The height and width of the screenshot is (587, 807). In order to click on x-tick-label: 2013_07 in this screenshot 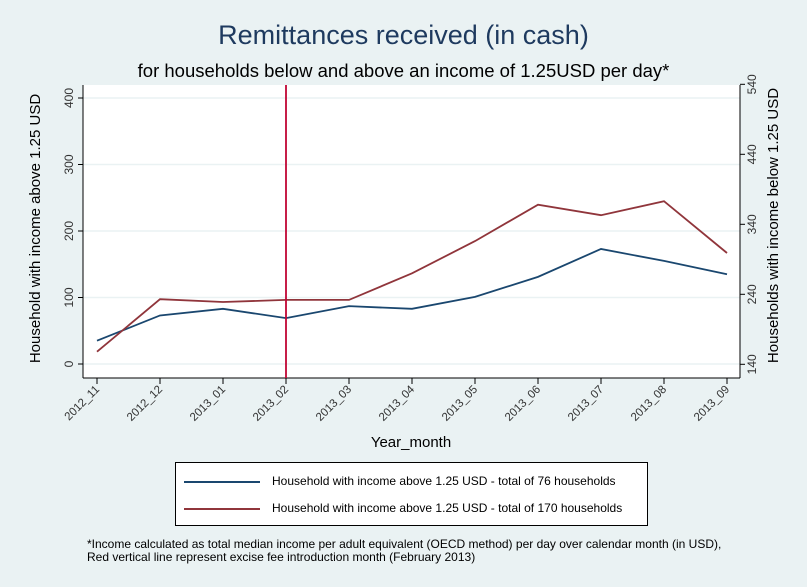, I will do `click(586, 404)`.